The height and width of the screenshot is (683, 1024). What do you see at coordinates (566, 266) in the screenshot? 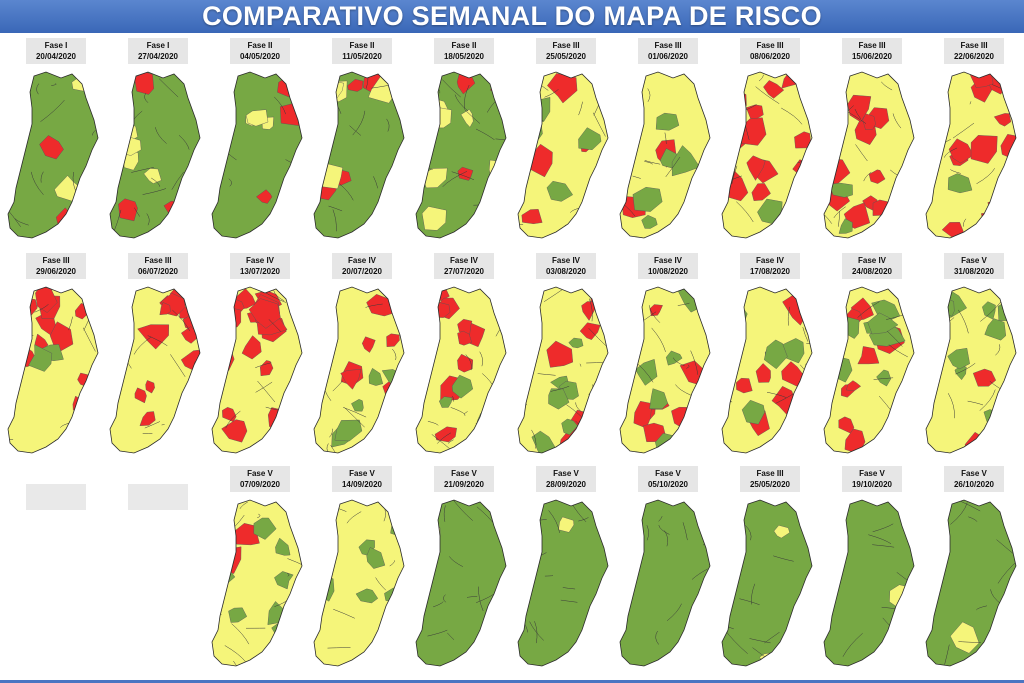
I see `panel-label: Fase IV 03/08/2020` at bounding box center [566, 266].